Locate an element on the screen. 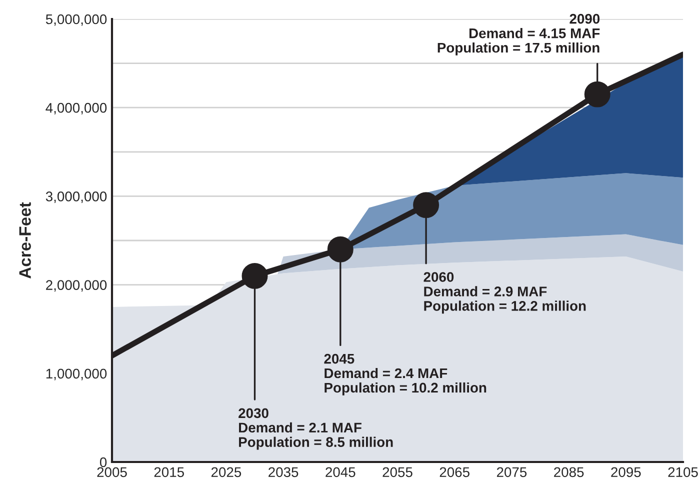 The width and height of the screenshot is (699, 491). y-tick-label: 5,000,000 is located at coordinates (76, 20).